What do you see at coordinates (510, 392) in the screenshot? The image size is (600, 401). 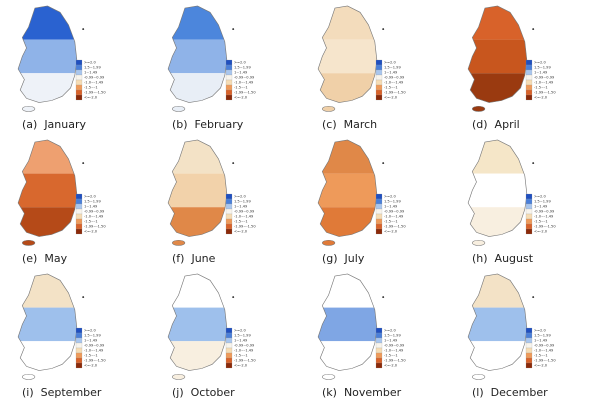 I see `caption: (l) December` at bounding box center [510, 392].